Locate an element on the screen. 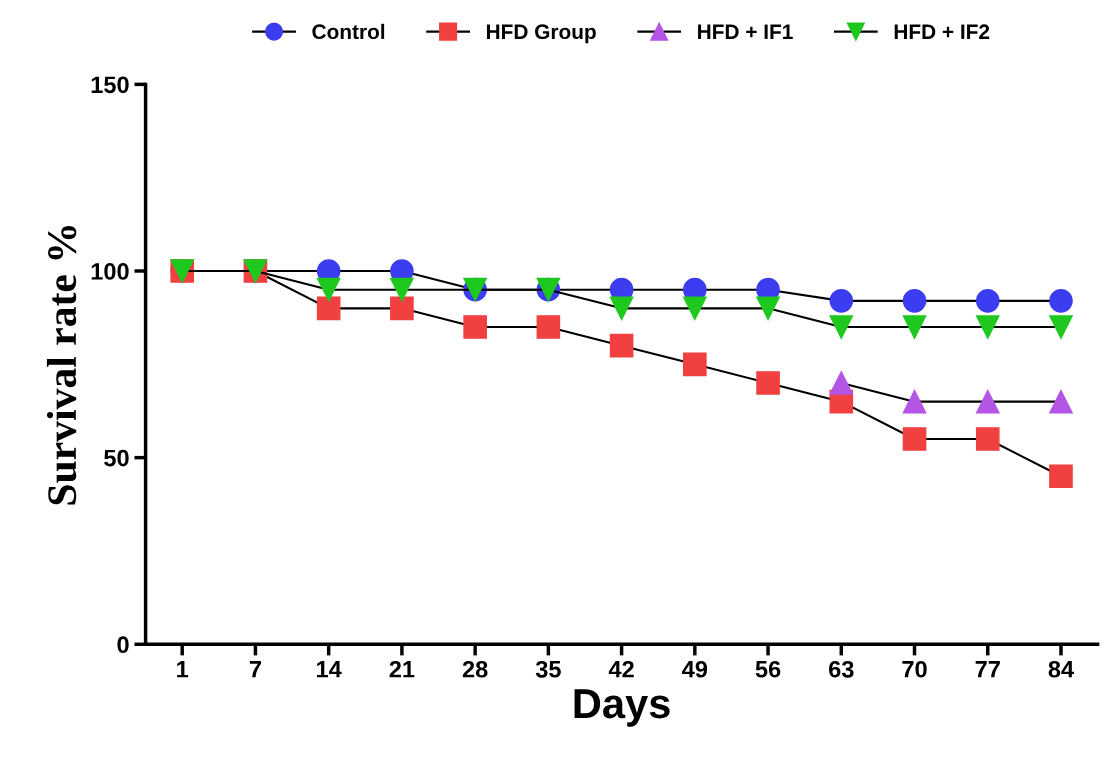  x-tick-label: 84 is located at coordinates (1061, 669).